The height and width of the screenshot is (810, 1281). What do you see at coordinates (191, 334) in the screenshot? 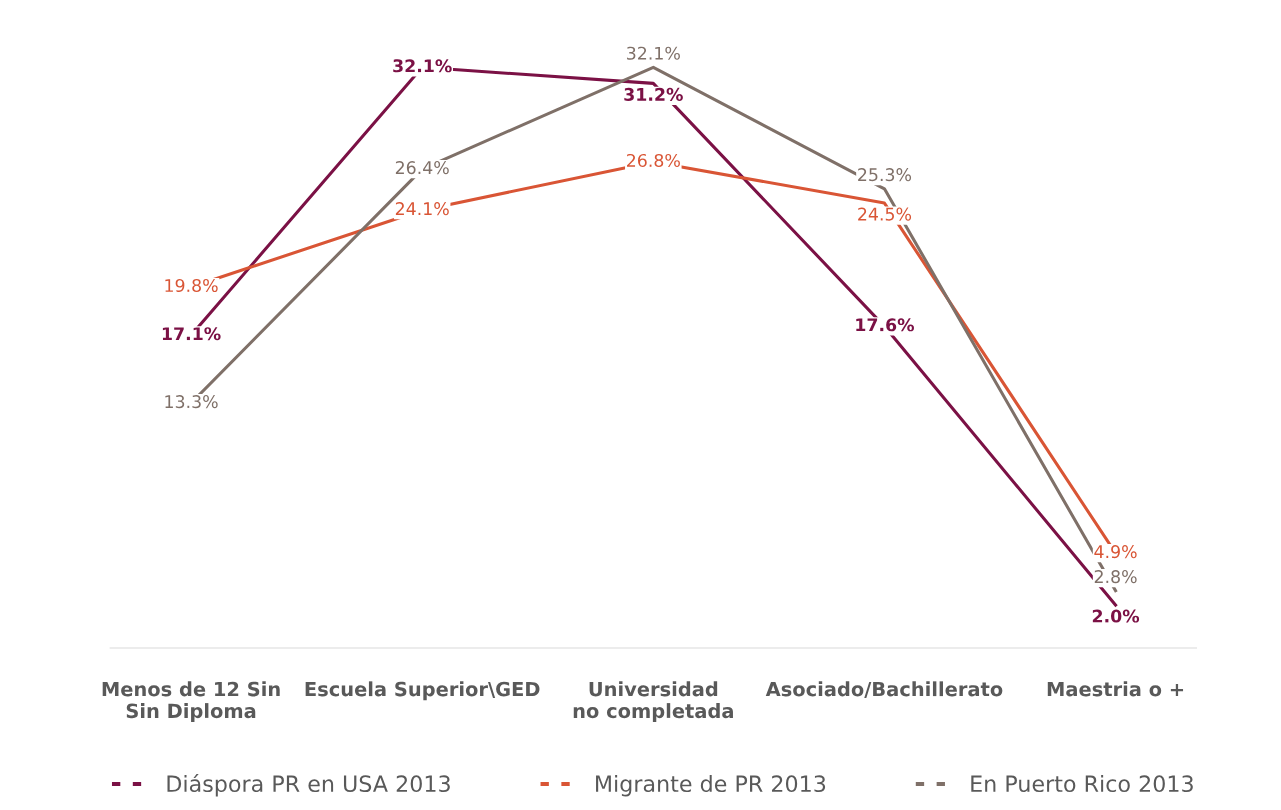
I see `data-label: 17.1%` at bounding box center [191, 334].